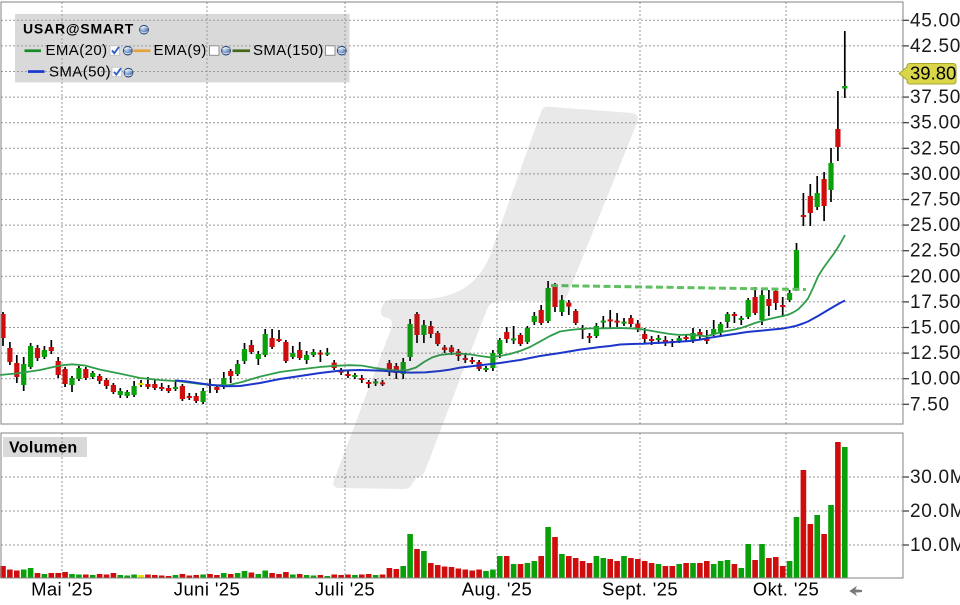 Image resolution: width=960 pixels, height=605 pixels. What do you see at coordinates (935, 148) in the screenshot?
I see `svg-text: 32.50` at bounding box center [935, 148].